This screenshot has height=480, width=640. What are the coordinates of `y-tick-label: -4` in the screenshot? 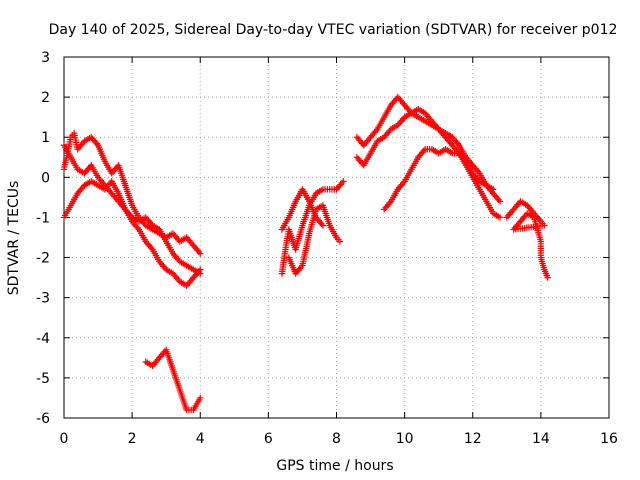 It's located at (43, 339).